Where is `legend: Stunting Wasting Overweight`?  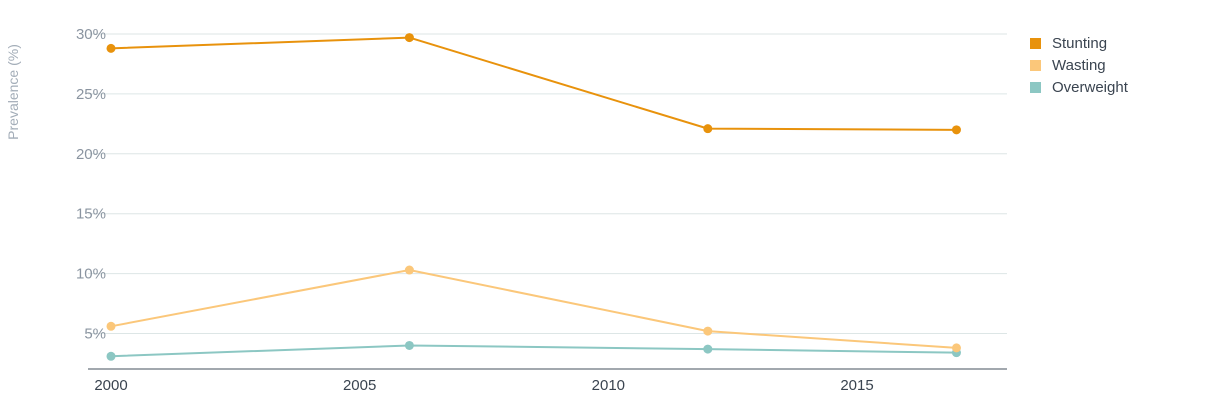 legend: Stunting Wasting Overweight is located at coordinates (1079, 65).